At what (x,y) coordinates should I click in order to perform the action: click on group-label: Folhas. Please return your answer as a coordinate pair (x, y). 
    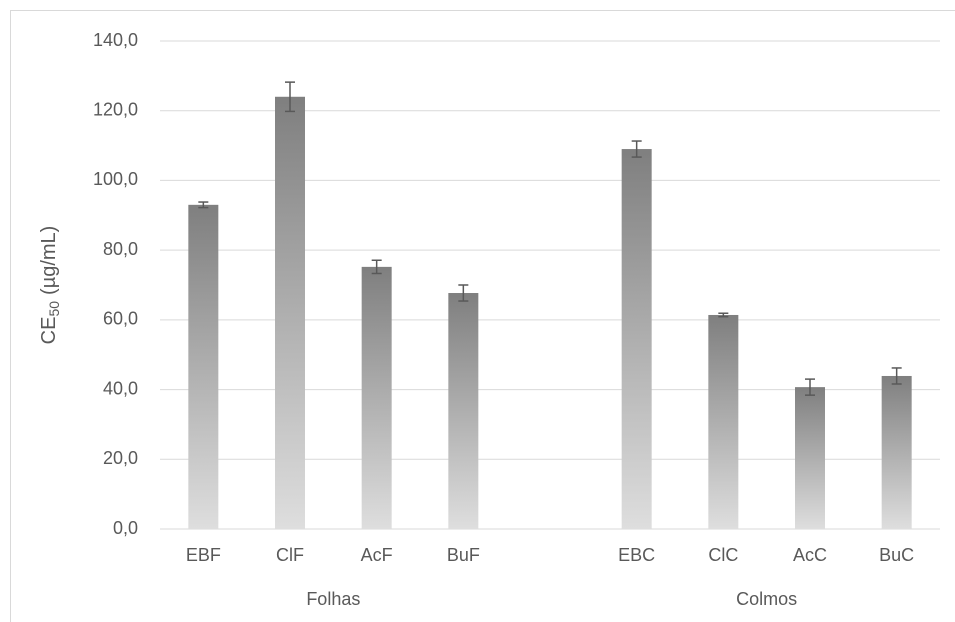
    Looking at the image, I should click on (333, 599).